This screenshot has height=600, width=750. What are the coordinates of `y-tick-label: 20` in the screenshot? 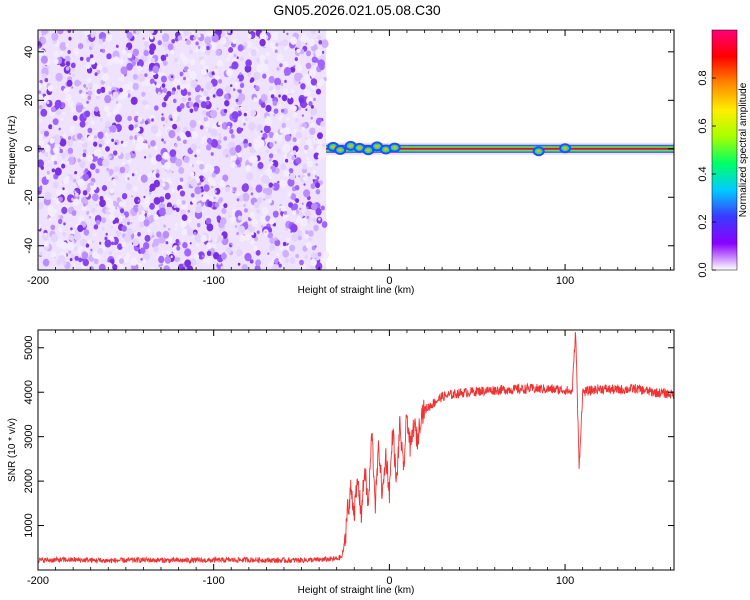 It's located at (29, 100).